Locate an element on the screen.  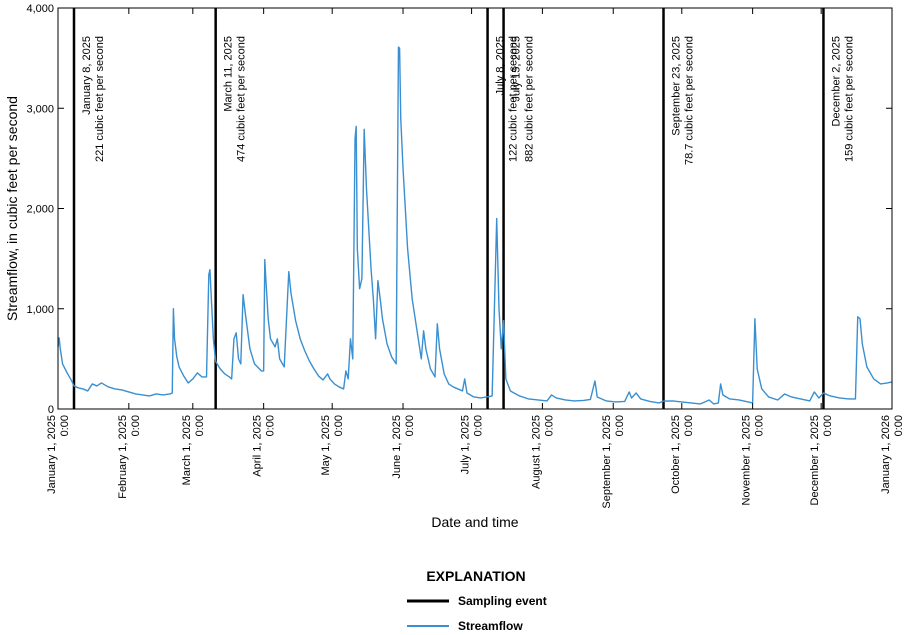
x-tick-label: February 1, 2025 0:00 is located at coordinates (129, 457).